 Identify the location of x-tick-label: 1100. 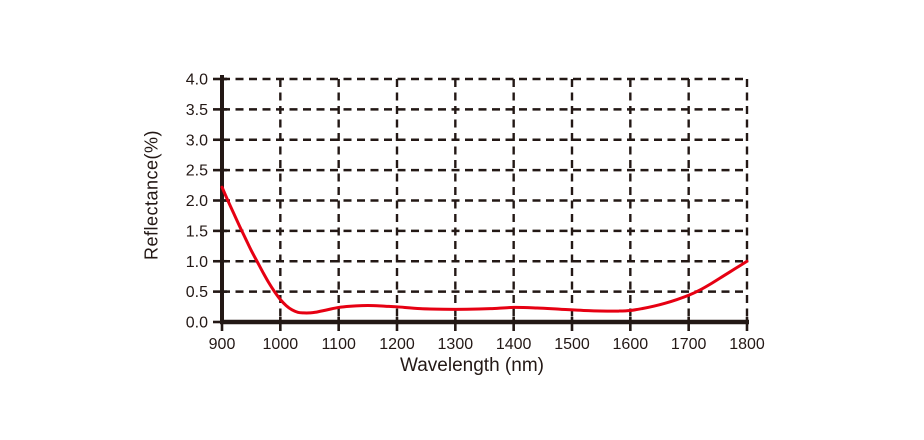
(338, 344).